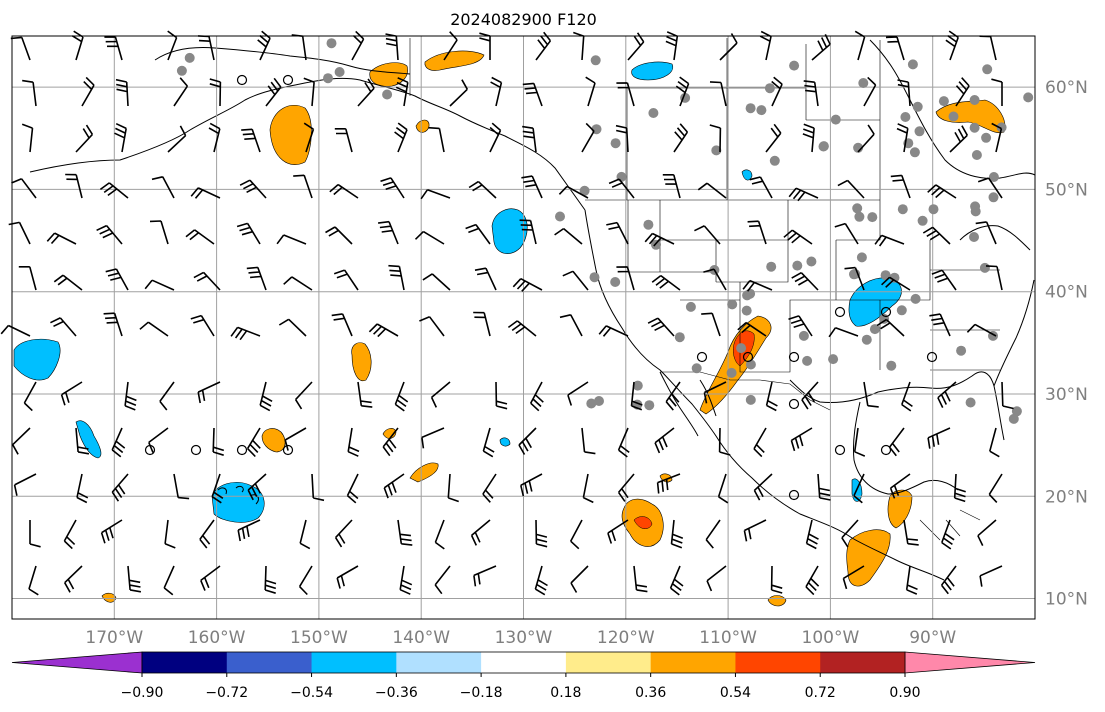 This screenshot has width=1105, height=712. I want to click on latitude-labels: 10°N 20°N 30°N 40°N 50°N 60°N, so click(1066, 343).